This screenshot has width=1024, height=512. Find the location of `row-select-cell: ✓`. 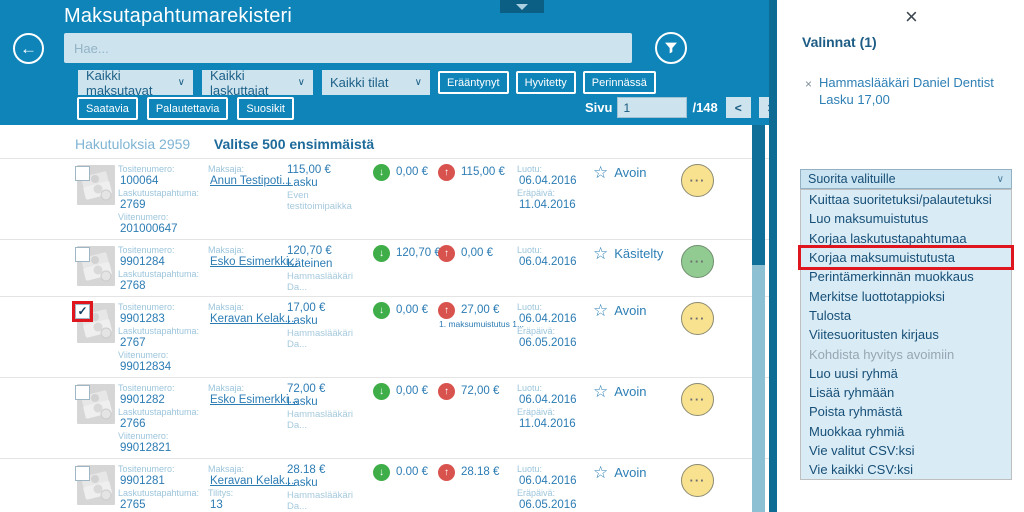

row-select-cell: ✓ is located at coordinates (89, 338).